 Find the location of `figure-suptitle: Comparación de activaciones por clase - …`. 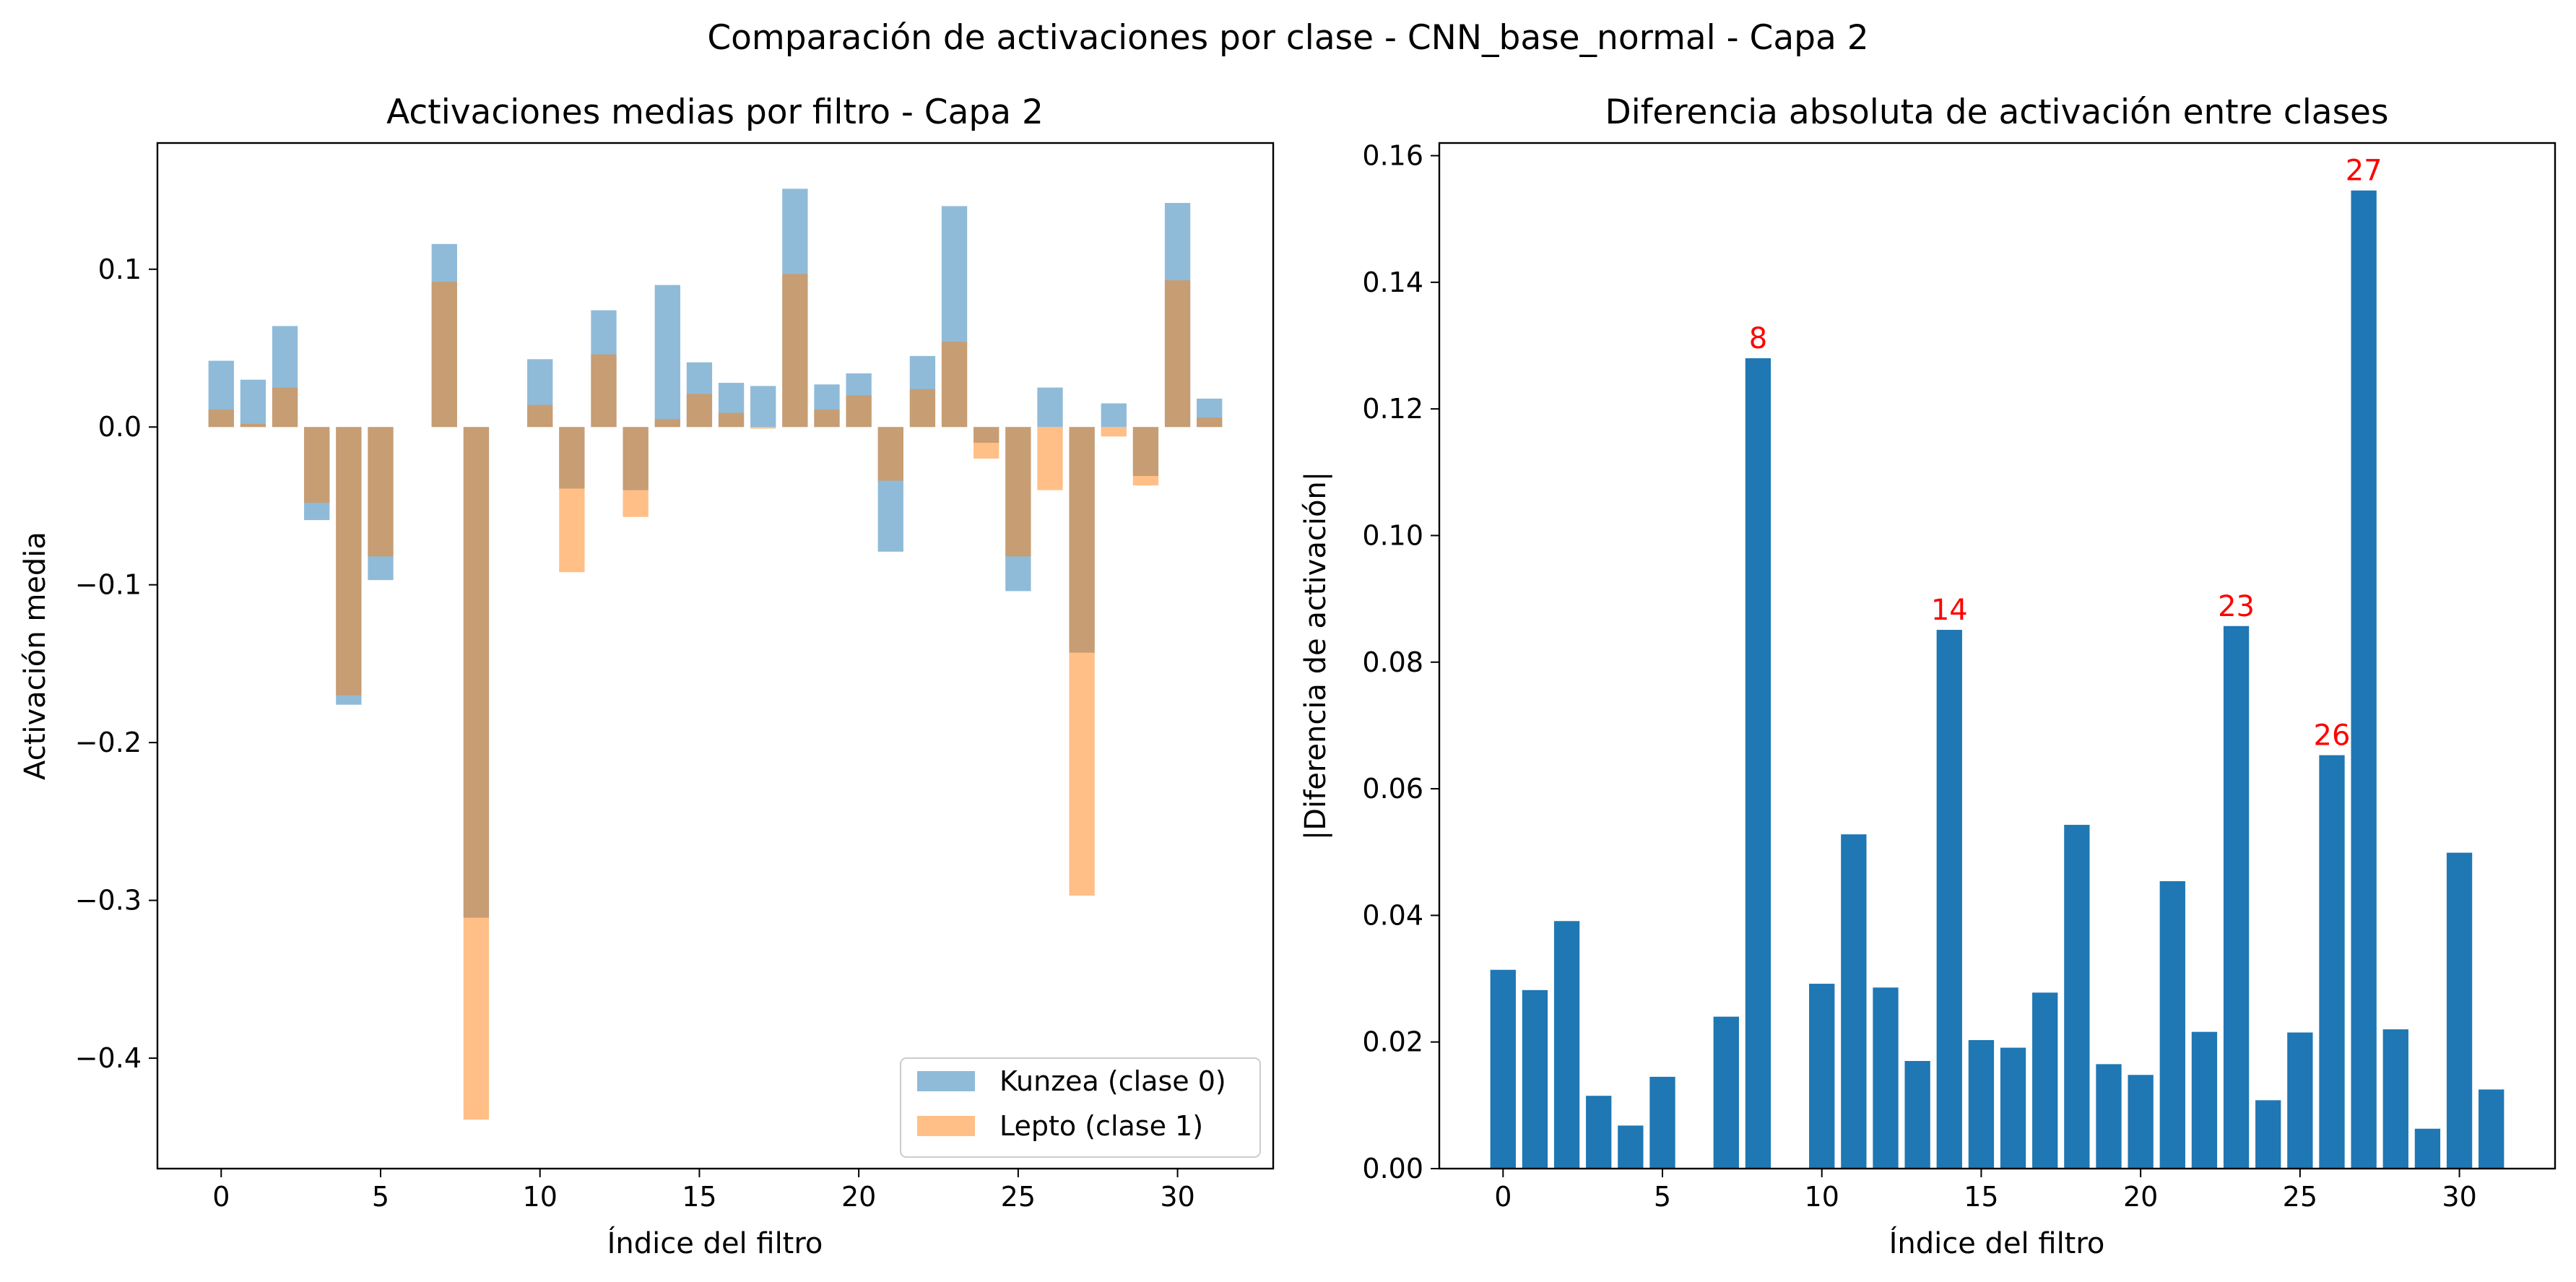

figure-suptitle: Comparación de activaciones por clase - … is located at coordinates (1287, 38).